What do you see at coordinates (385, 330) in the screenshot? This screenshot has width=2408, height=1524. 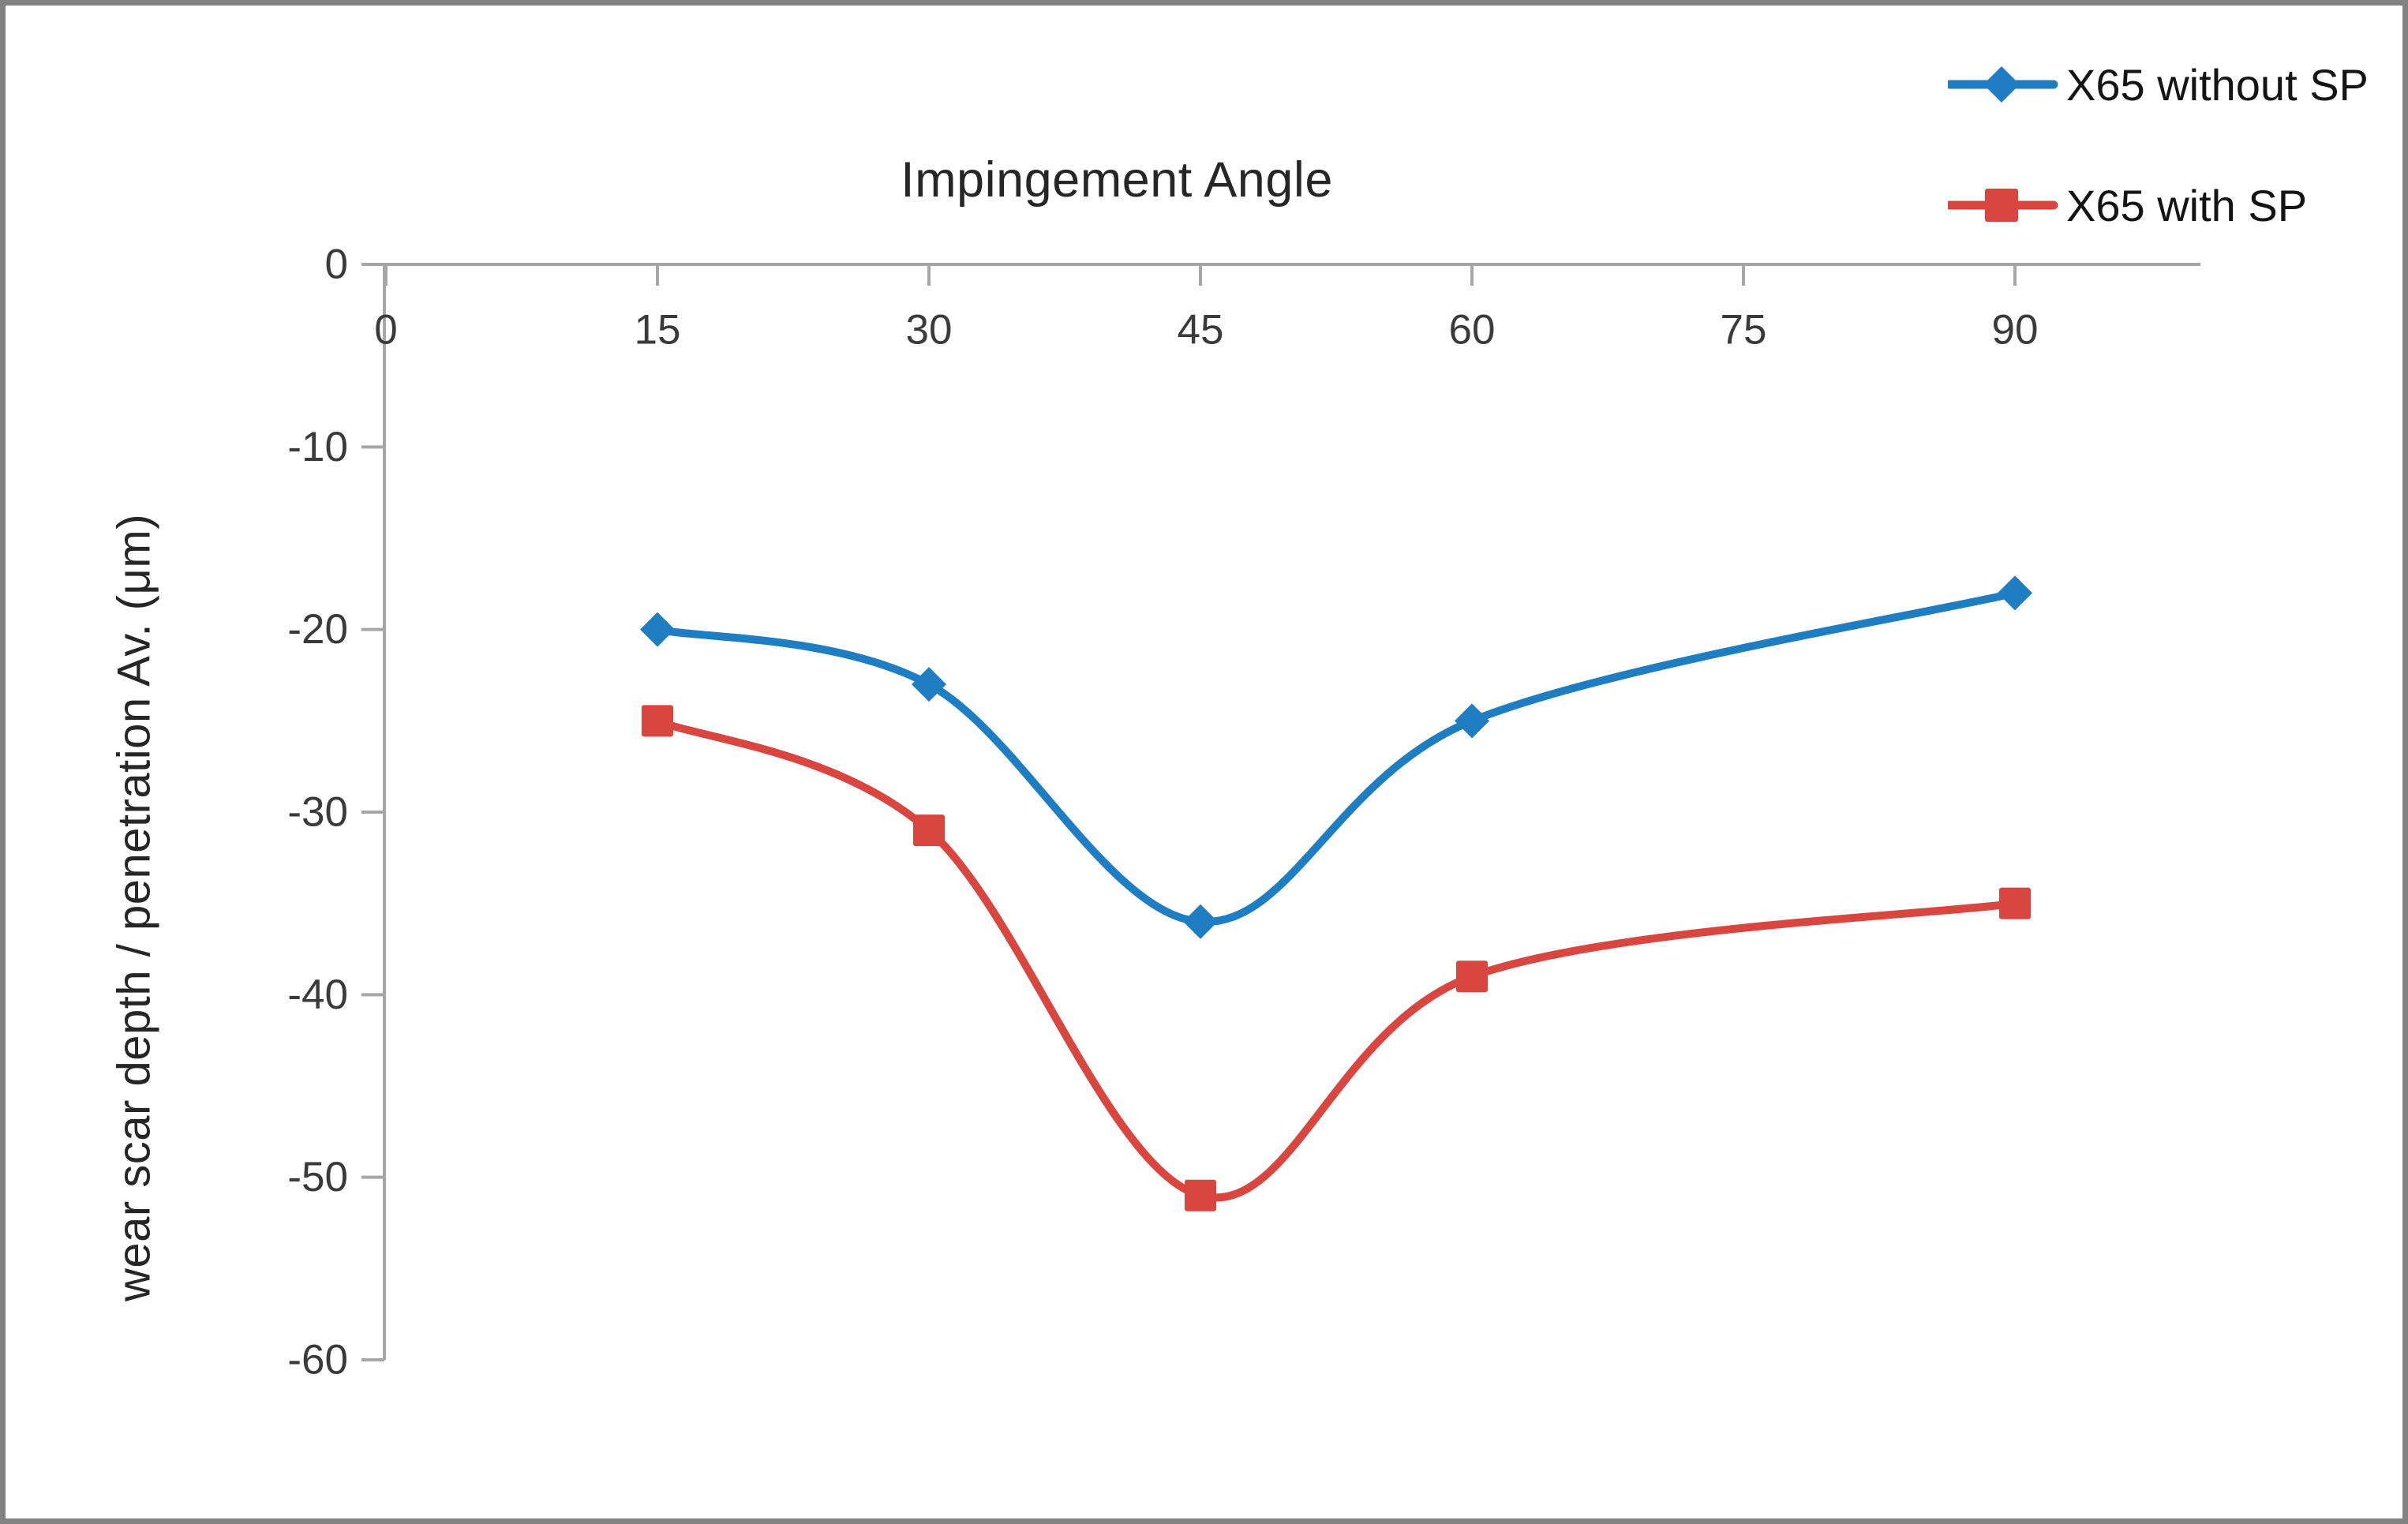 I see `x-tick-label: 0` at bounding box center [385, 330].